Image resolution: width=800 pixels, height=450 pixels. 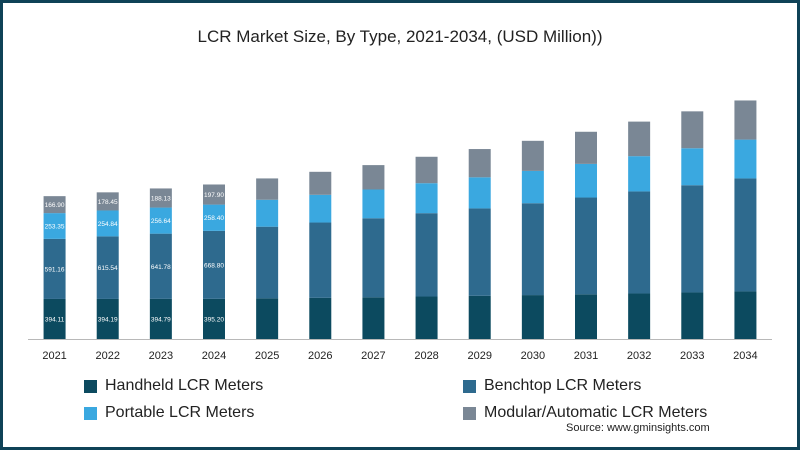 What do you see at coordinates (184, 385) in the screenshot?
I see `legend-label-handheld: Handheld LCR Meters` at bounding box center [184, 385].